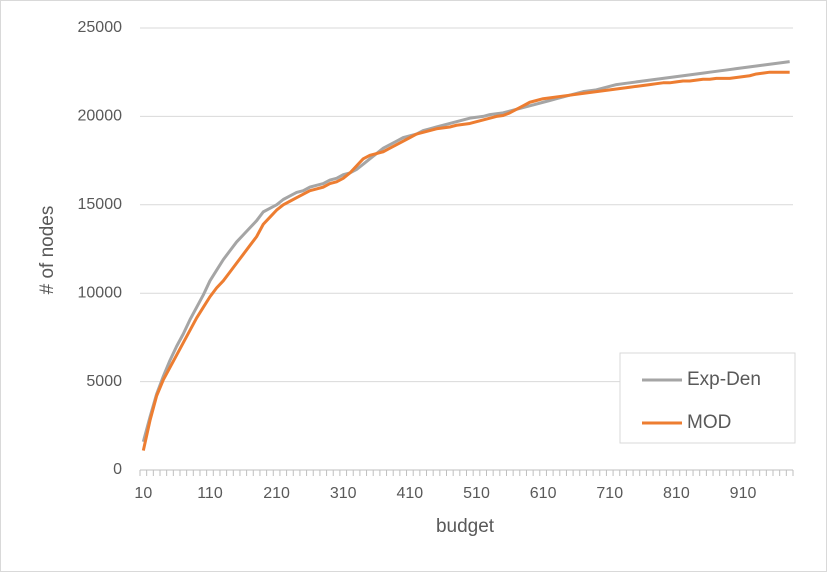 The image size is (827, 572). What do you see at coordinates (676, 493) in the screenshot?
I see `x-tick-label: 810` at bounding box center [676, 493].